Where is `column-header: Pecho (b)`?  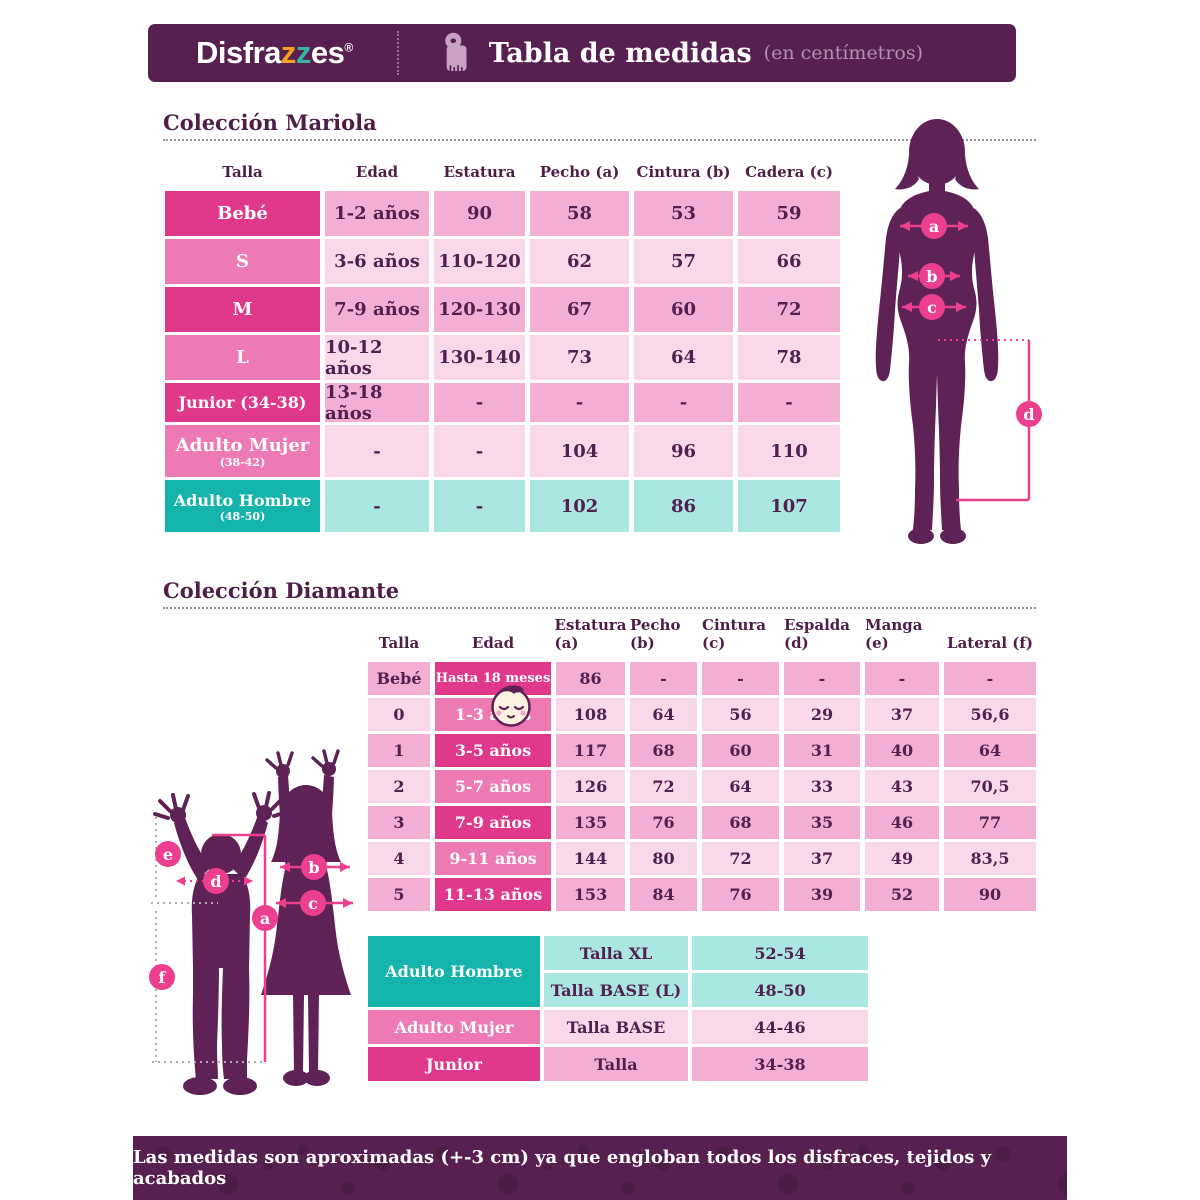 column-header: Pecho (b) is located at coordinates (655, 634).